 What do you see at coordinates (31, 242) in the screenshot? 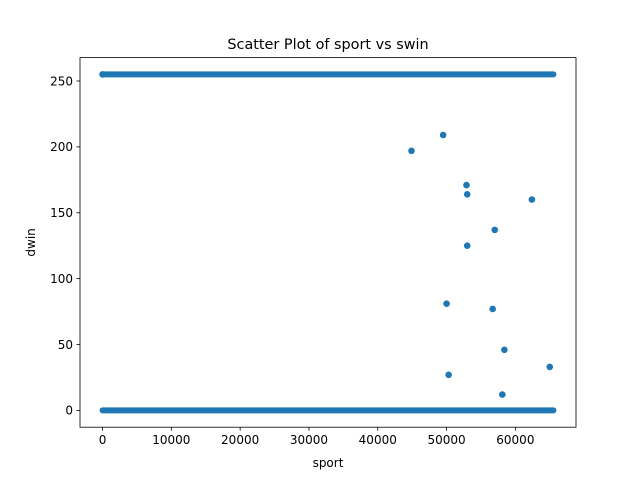
I see `y-axis-label: dwin` at bounding box center [31, 242].